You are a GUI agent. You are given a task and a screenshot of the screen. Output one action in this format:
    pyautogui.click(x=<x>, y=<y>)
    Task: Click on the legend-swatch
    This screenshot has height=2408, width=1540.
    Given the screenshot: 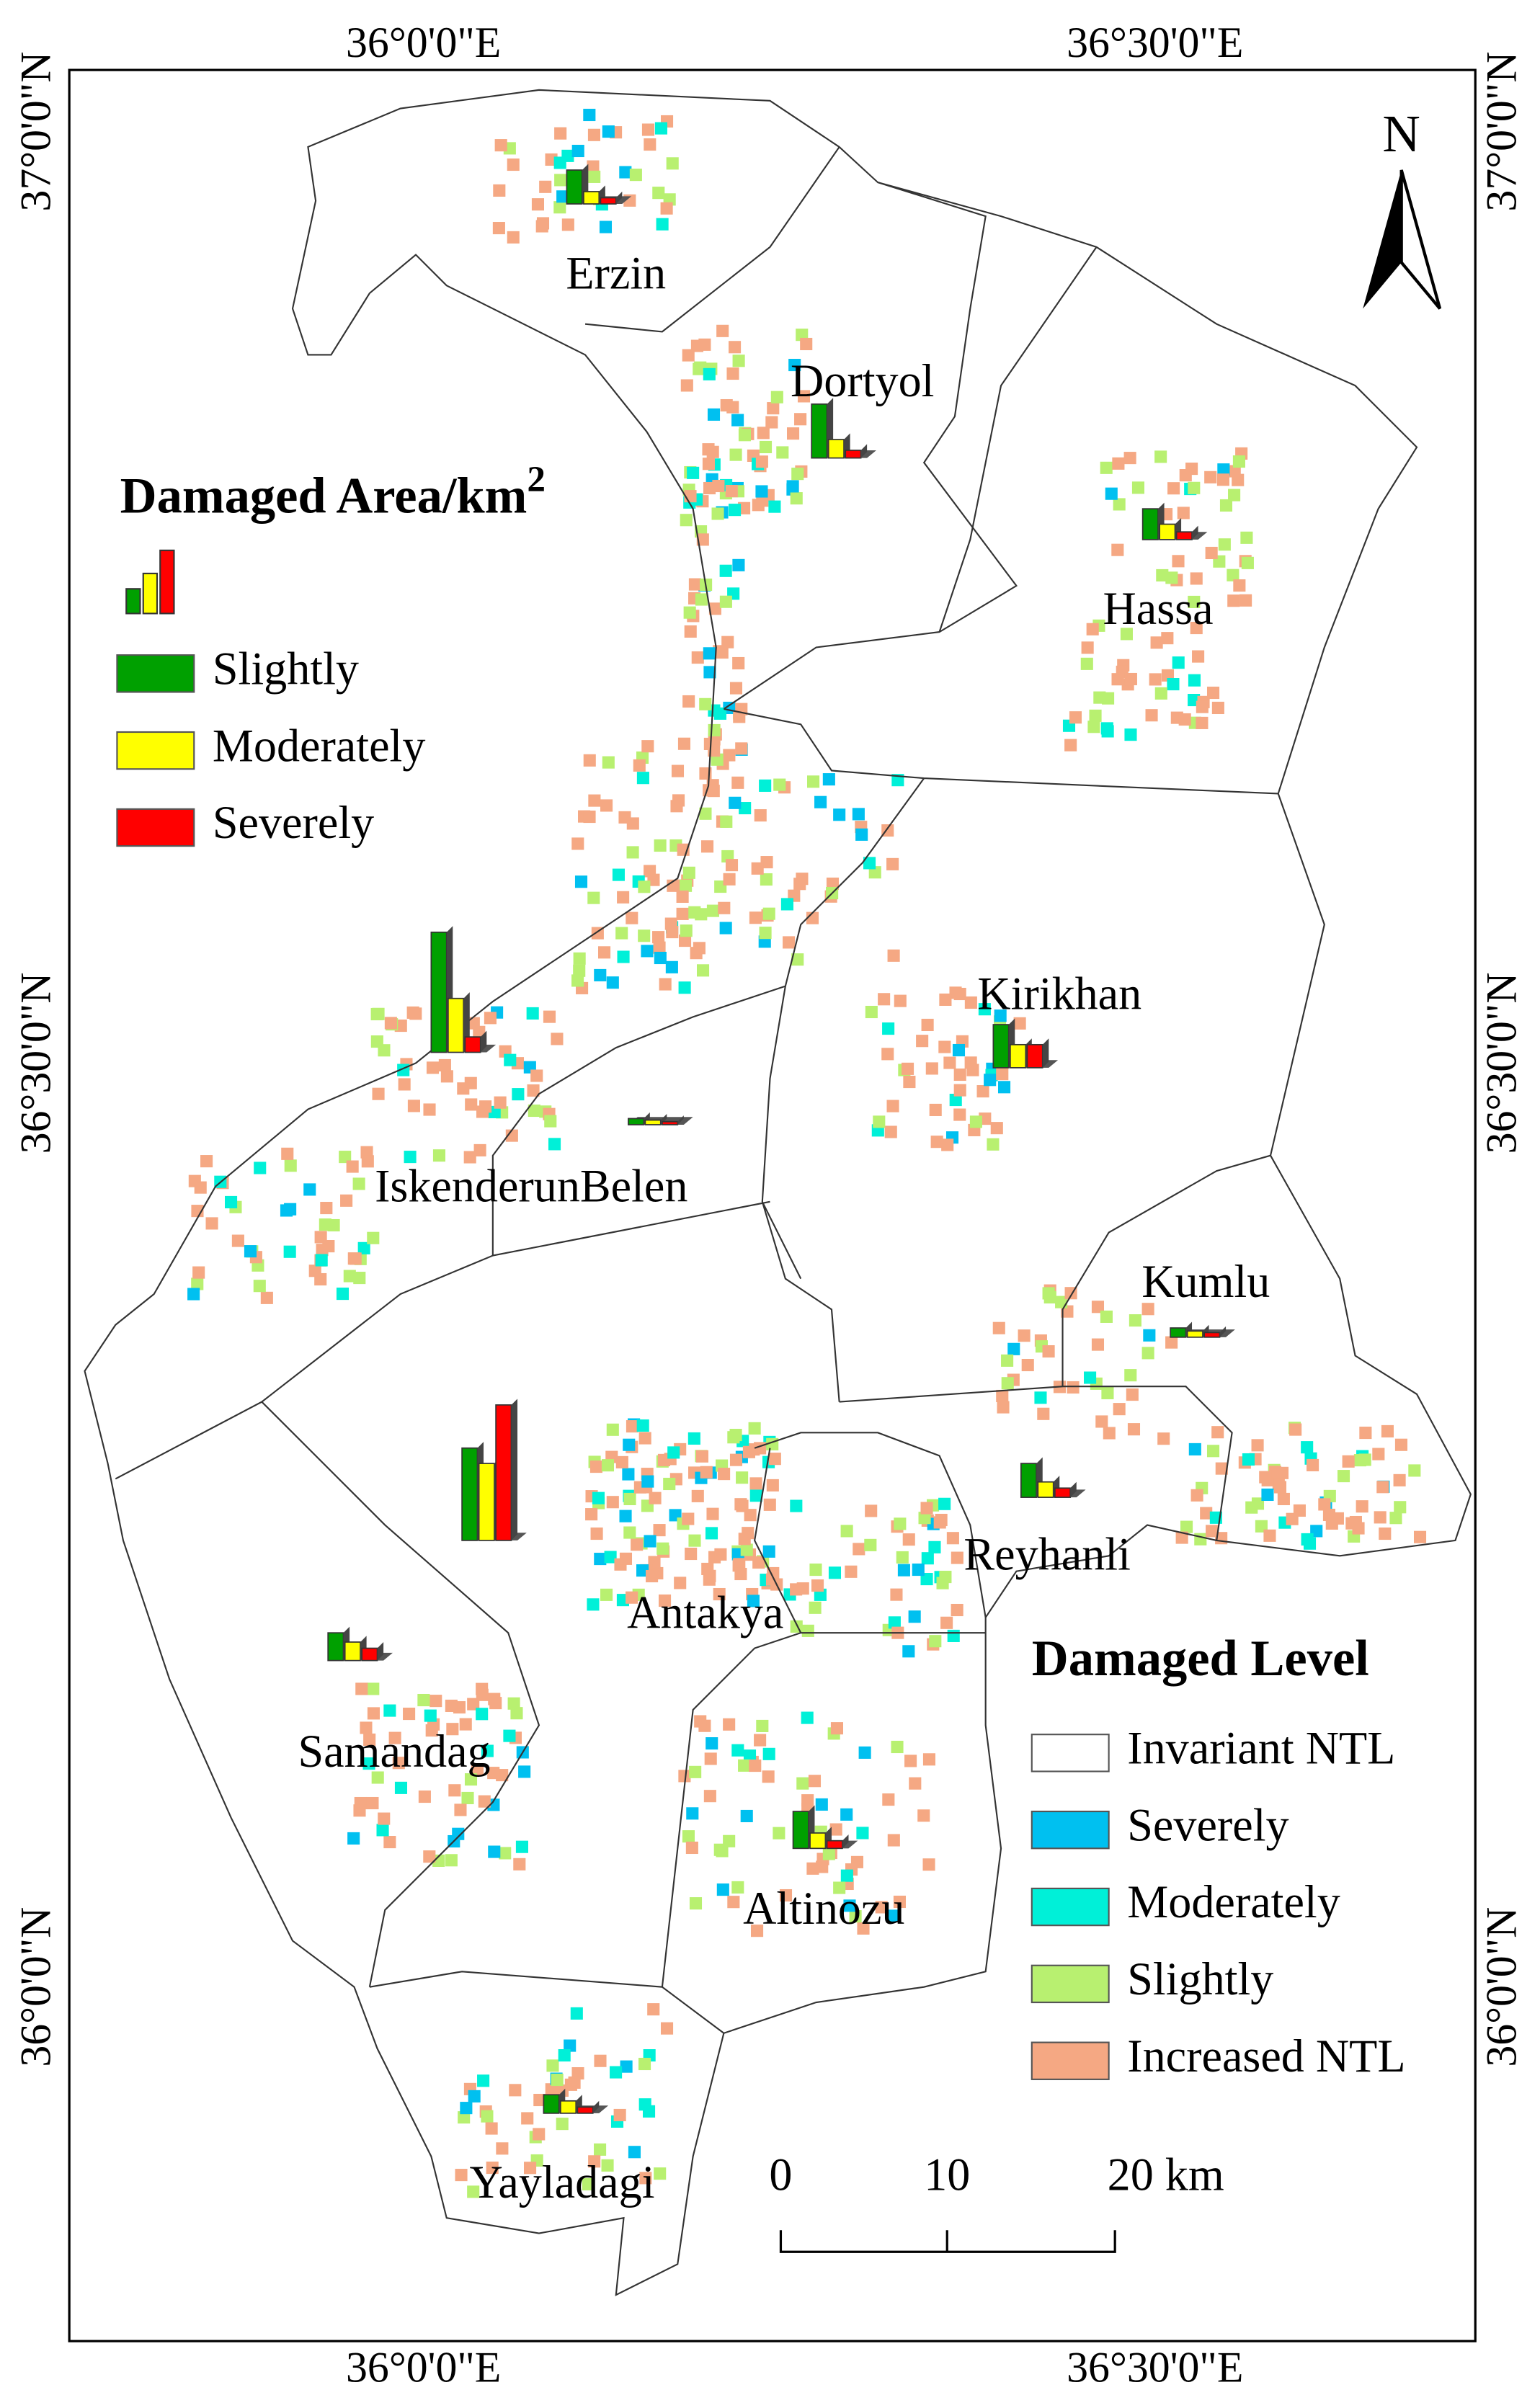 What is the action you would take?
    pyautogui.click(x=1070, y=1984)
    